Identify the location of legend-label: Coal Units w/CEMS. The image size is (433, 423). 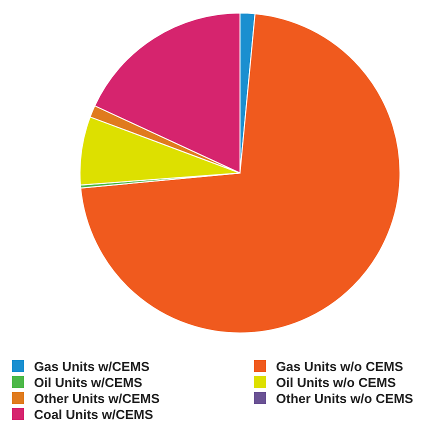
(94, 414).